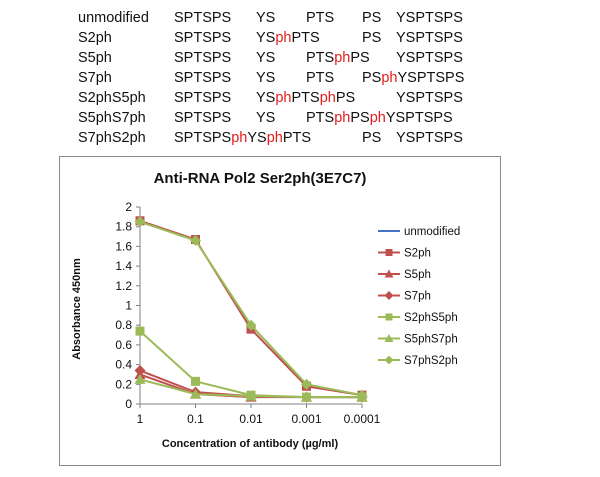 The image size is (600, 477). What do you see at coordinates (195, 419) in the screenshot?
I see `x-tick-label: 0.1` at bounding box center [195, 419].